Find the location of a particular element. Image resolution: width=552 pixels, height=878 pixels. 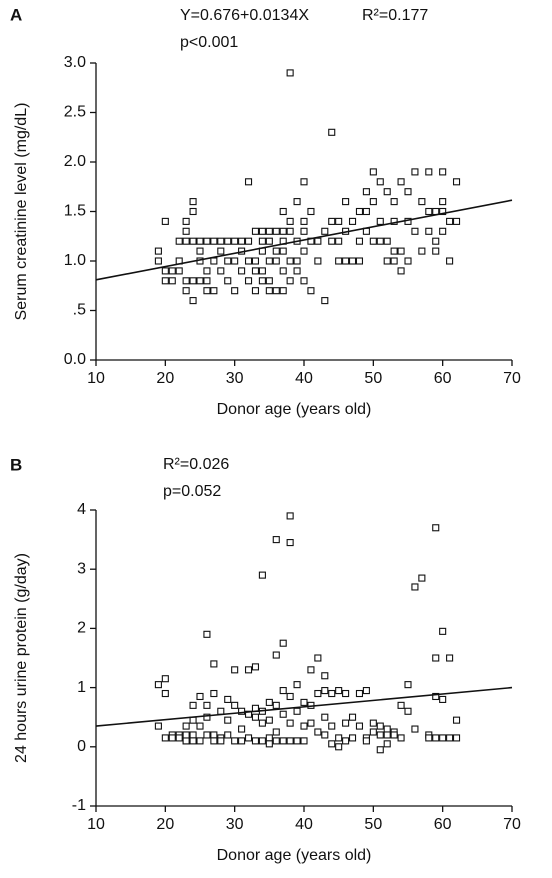

y-tick-label: 1.0 is located at coordinates (75, 260).